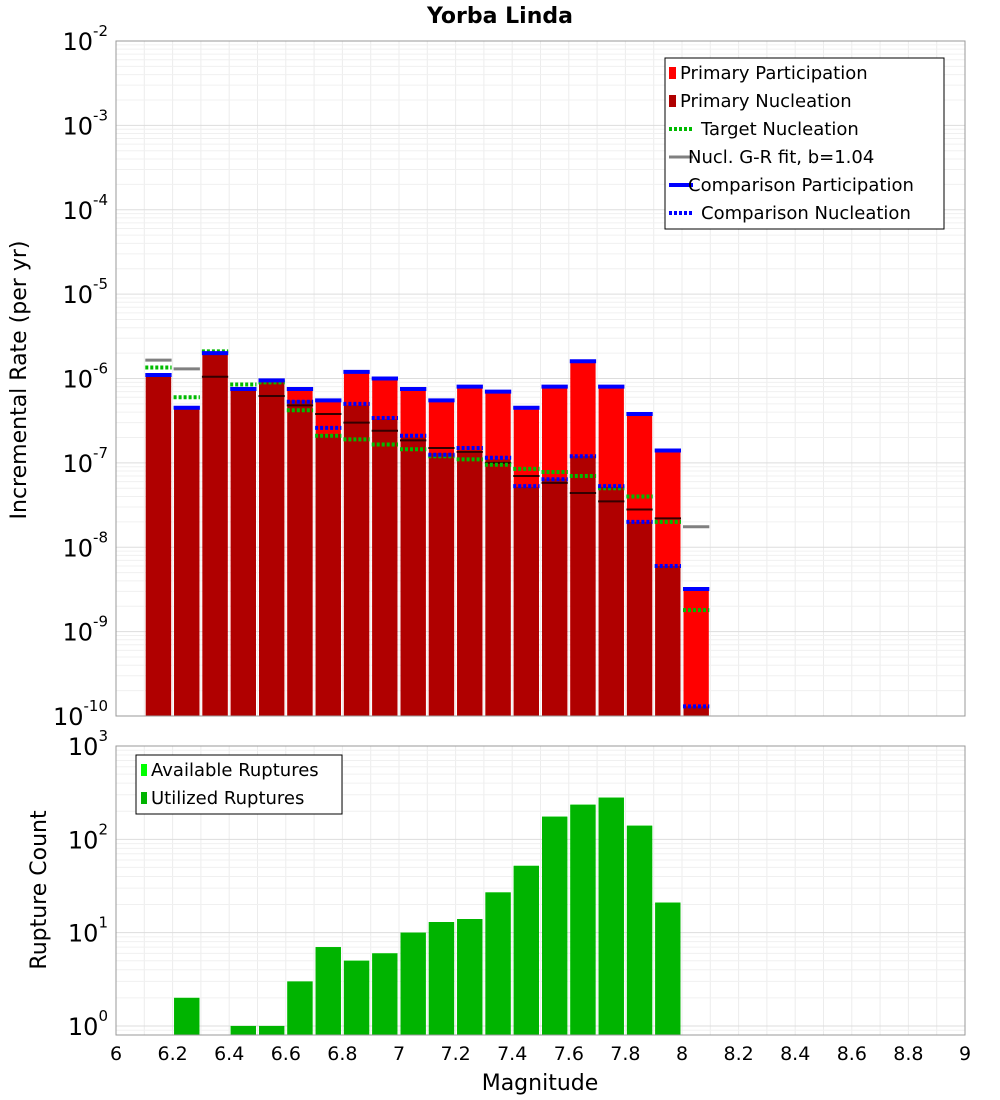 The image size is (1000, 1100). I want to click on y-tick-label: 10⁻⁷, so click(85, 461).